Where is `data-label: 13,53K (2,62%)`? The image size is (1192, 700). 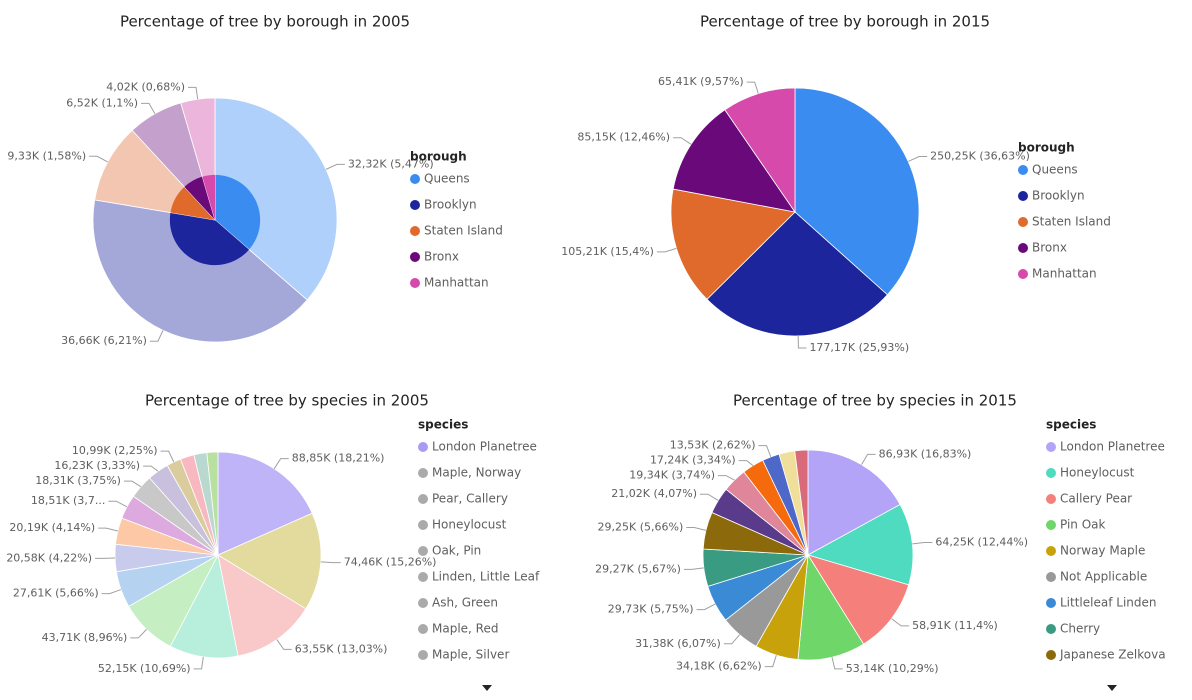
data-label: 13,53K (2,62%) is located at coordinates (713, 445).